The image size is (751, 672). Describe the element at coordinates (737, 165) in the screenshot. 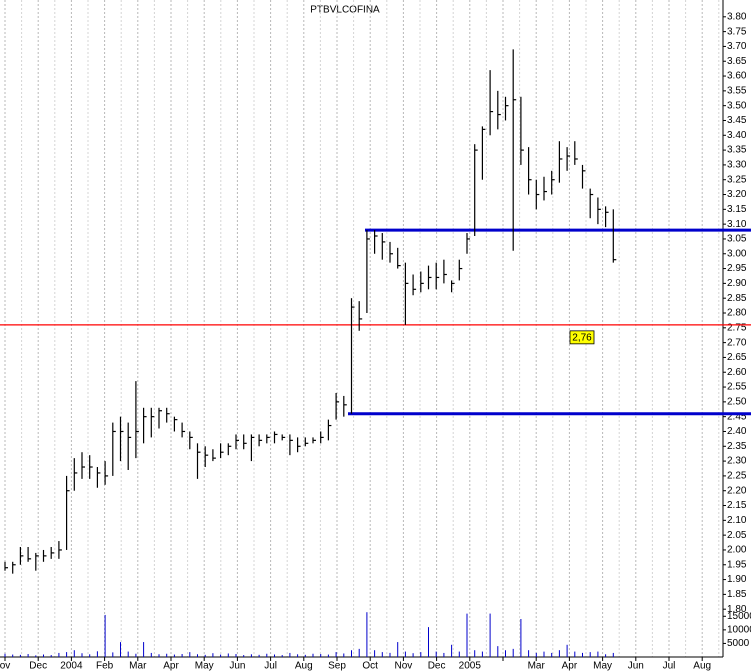

I see `y-tick-label: 3.30` at that location.